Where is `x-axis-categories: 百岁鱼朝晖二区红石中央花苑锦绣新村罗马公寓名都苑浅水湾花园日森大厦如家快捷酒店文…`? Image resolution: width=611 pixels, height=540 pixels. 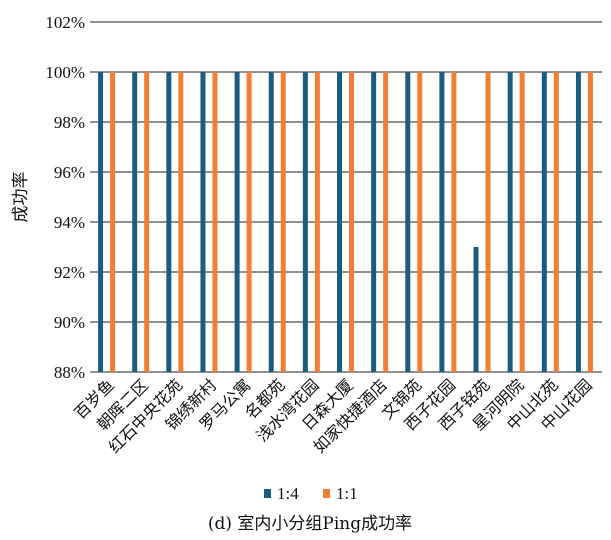
x-axis-categories: 百岁鱼朝晖二区红石中央花苑锦绣新村罗马公寓名都苑浅水湾花园日森大厦如家快捷酒店文… is located at coordinates (333, 415).